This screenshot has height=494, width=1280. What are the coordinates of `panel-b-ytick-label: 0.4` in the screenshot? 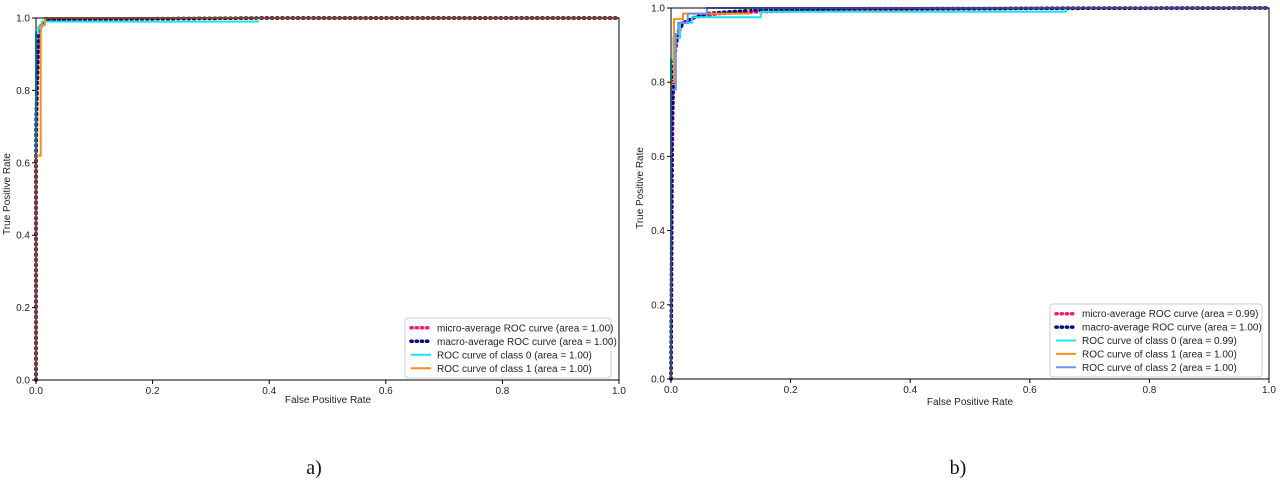 It's located at (658, 231).